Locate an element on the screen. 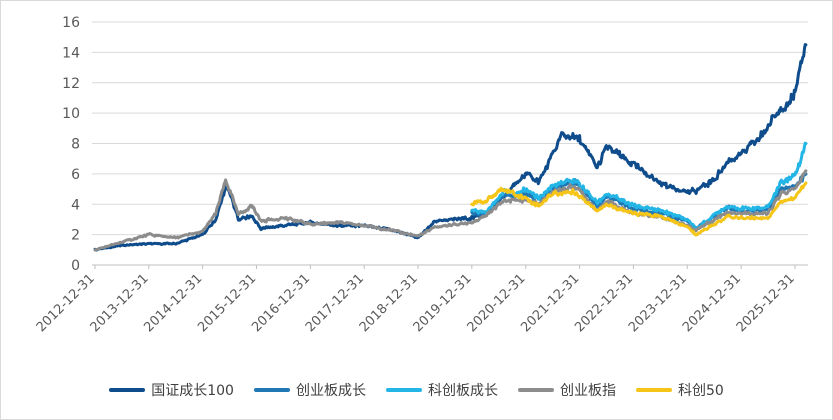 This screenshot has width=833, height=420. y-tick-label: 16 is located at coordinates (71, 23).